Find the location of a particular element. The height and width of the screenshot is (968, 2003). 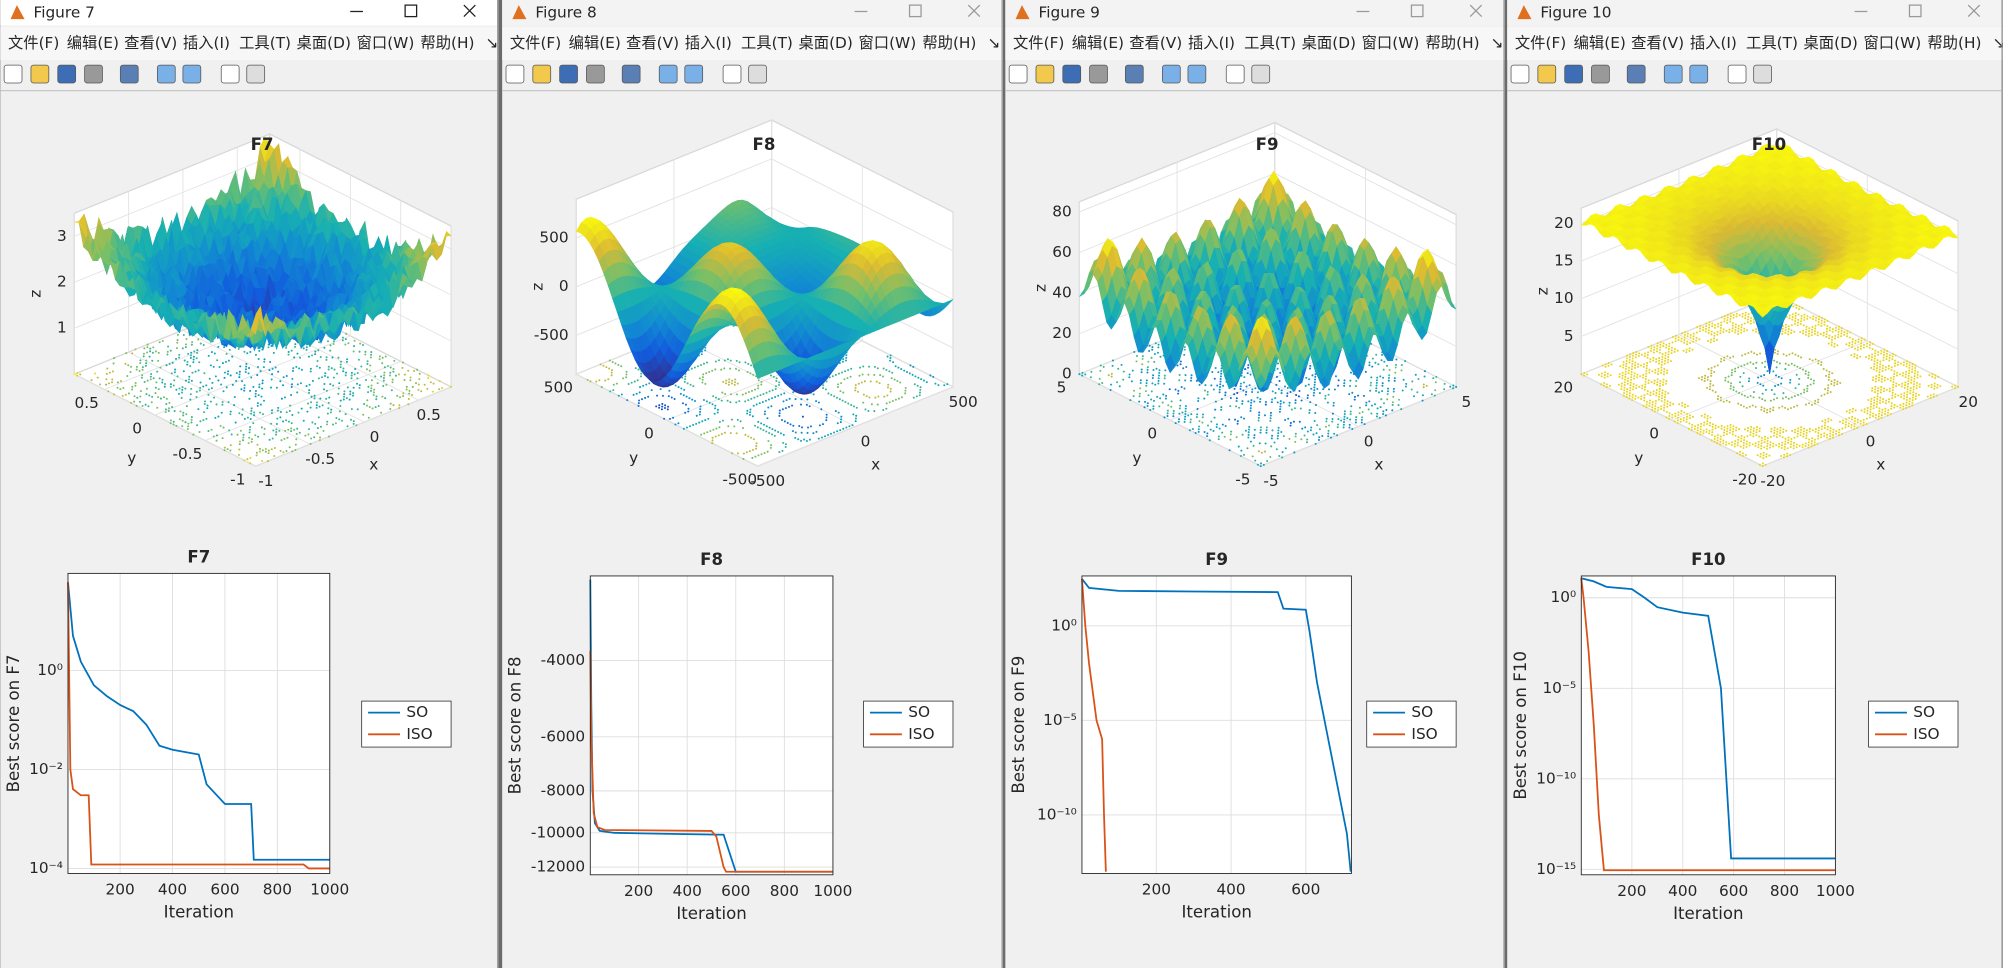

close-button is located at coordinates (469, 11).